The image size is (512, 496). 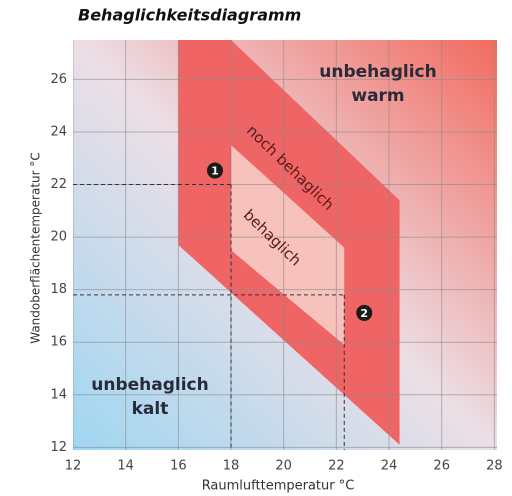 I want to click on x-tick-label: 18, so click(x=231, y=466).